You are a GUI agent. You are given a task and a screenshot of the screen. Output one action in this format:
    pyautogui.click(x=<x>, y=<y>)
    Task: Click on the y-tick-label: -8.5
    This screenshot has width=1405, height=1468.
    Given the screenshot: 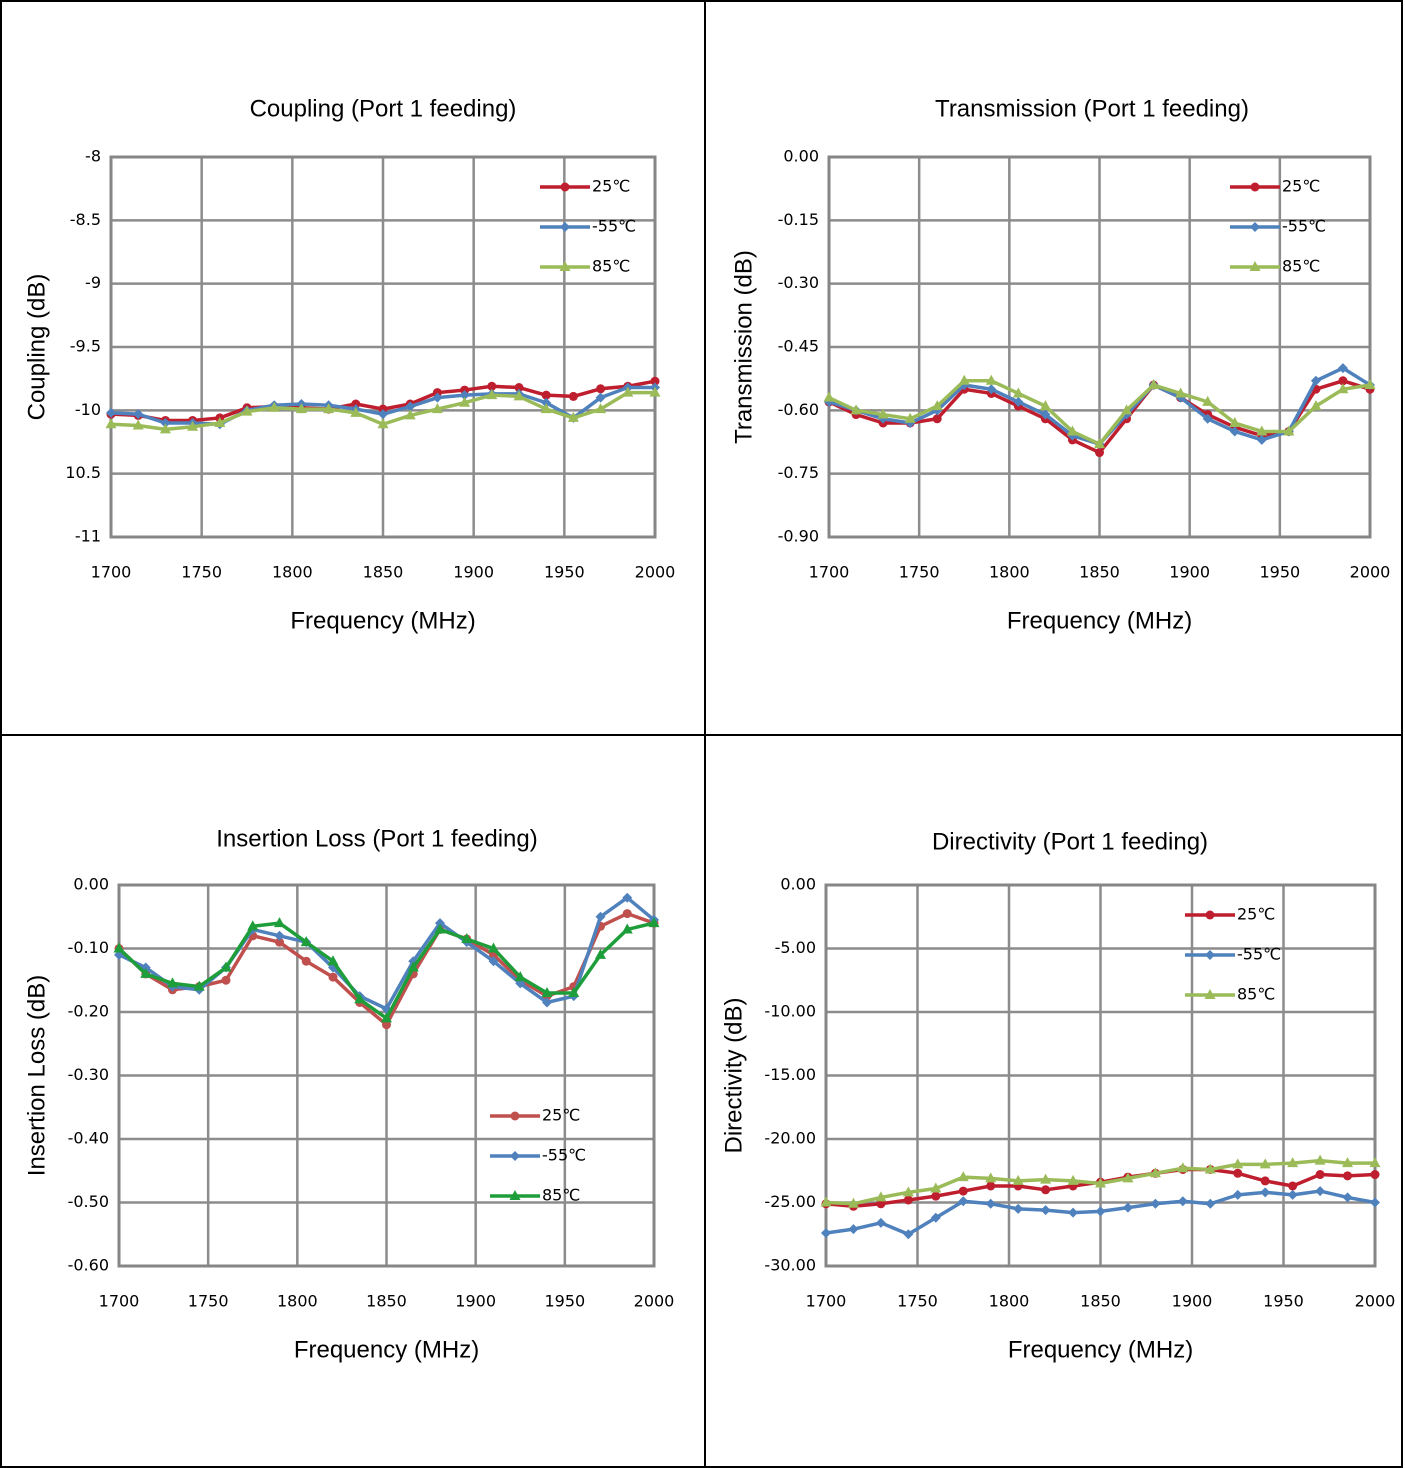 What is the action you would take?
    pyautogui.click(x=85, y=219)
    